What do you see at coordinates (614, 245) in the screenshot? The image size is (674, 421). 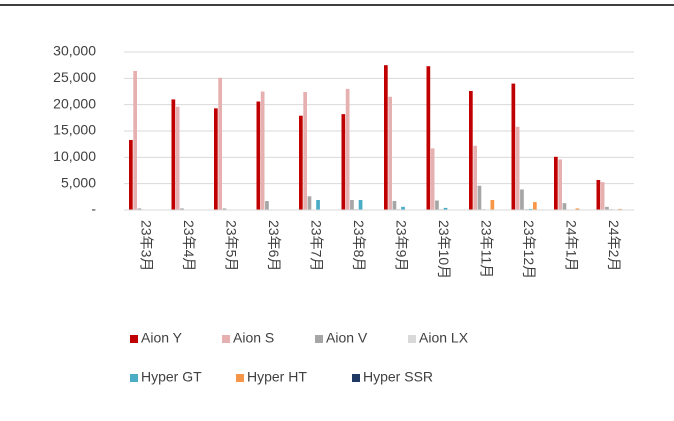 I see `x-tick-label: 24年2月` at bounding box center [614, 245].